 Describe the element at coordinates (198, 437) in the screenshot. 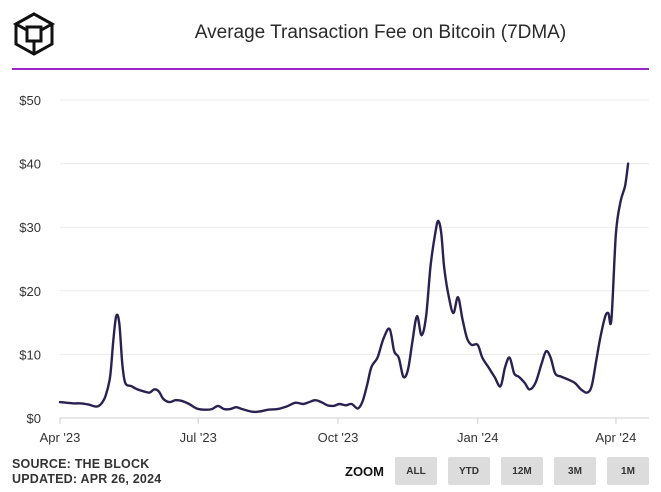

I see `x-tick-label: Jul '23` at that location.